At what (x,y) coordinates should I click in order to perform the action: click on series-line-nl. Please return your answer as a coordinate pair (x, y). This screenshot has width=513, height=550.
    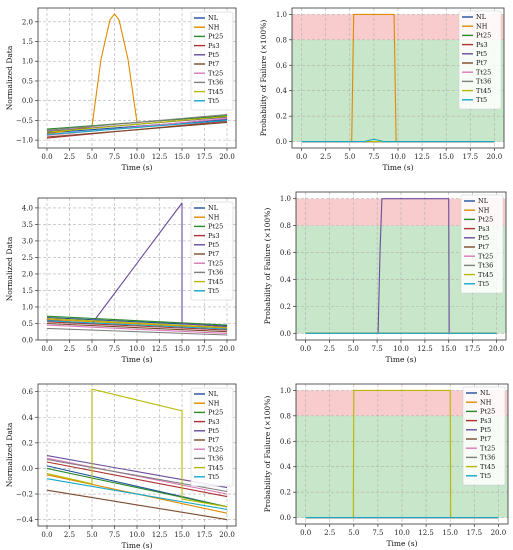
    Looking at the image, I should click on (137, 126).